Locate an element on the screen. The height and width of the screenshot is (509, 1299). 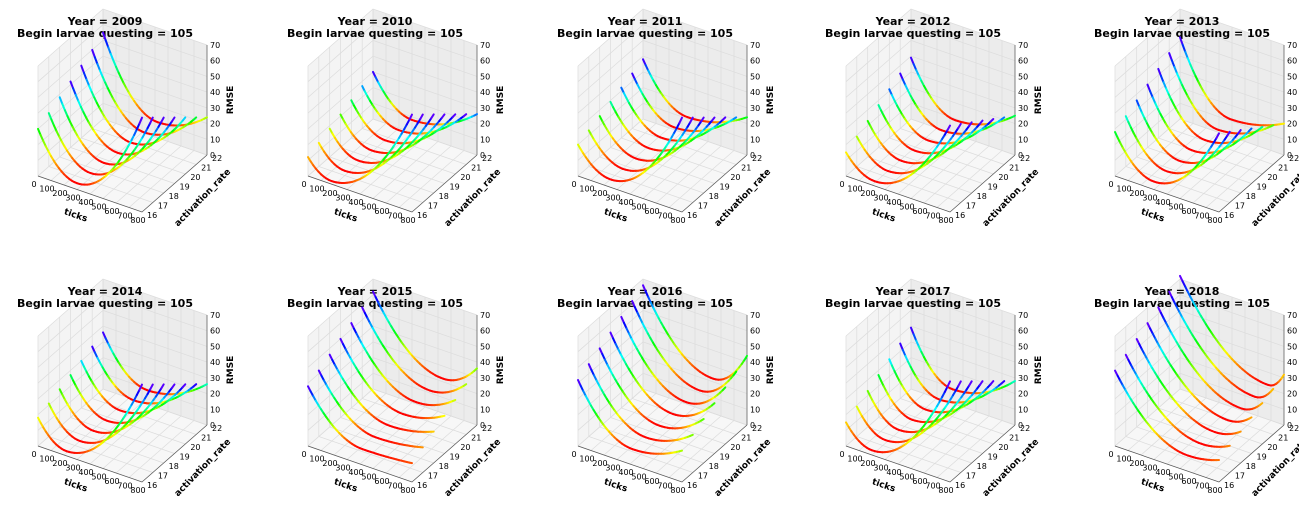
z-tick-label: 10 is located at coordinates (215, 409).